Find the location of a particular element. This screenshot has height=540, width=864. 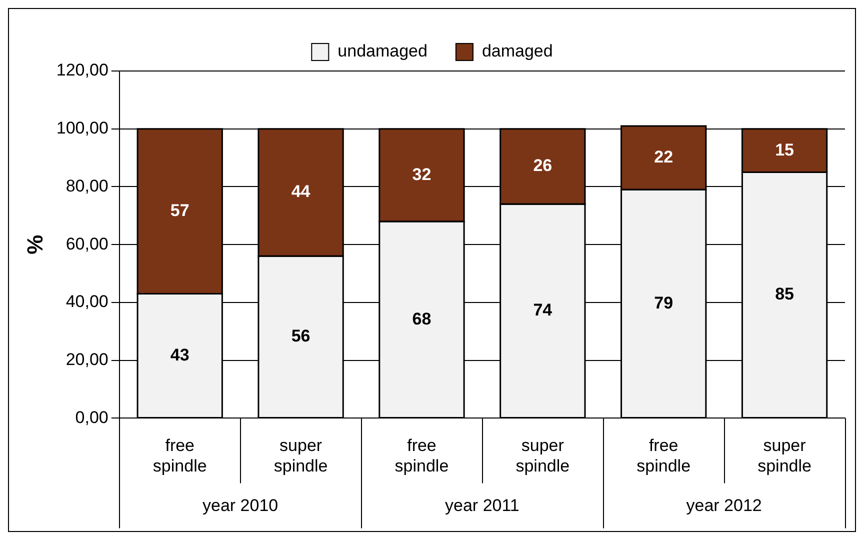

y-axis-title: % is located at coordinates (35, 244).